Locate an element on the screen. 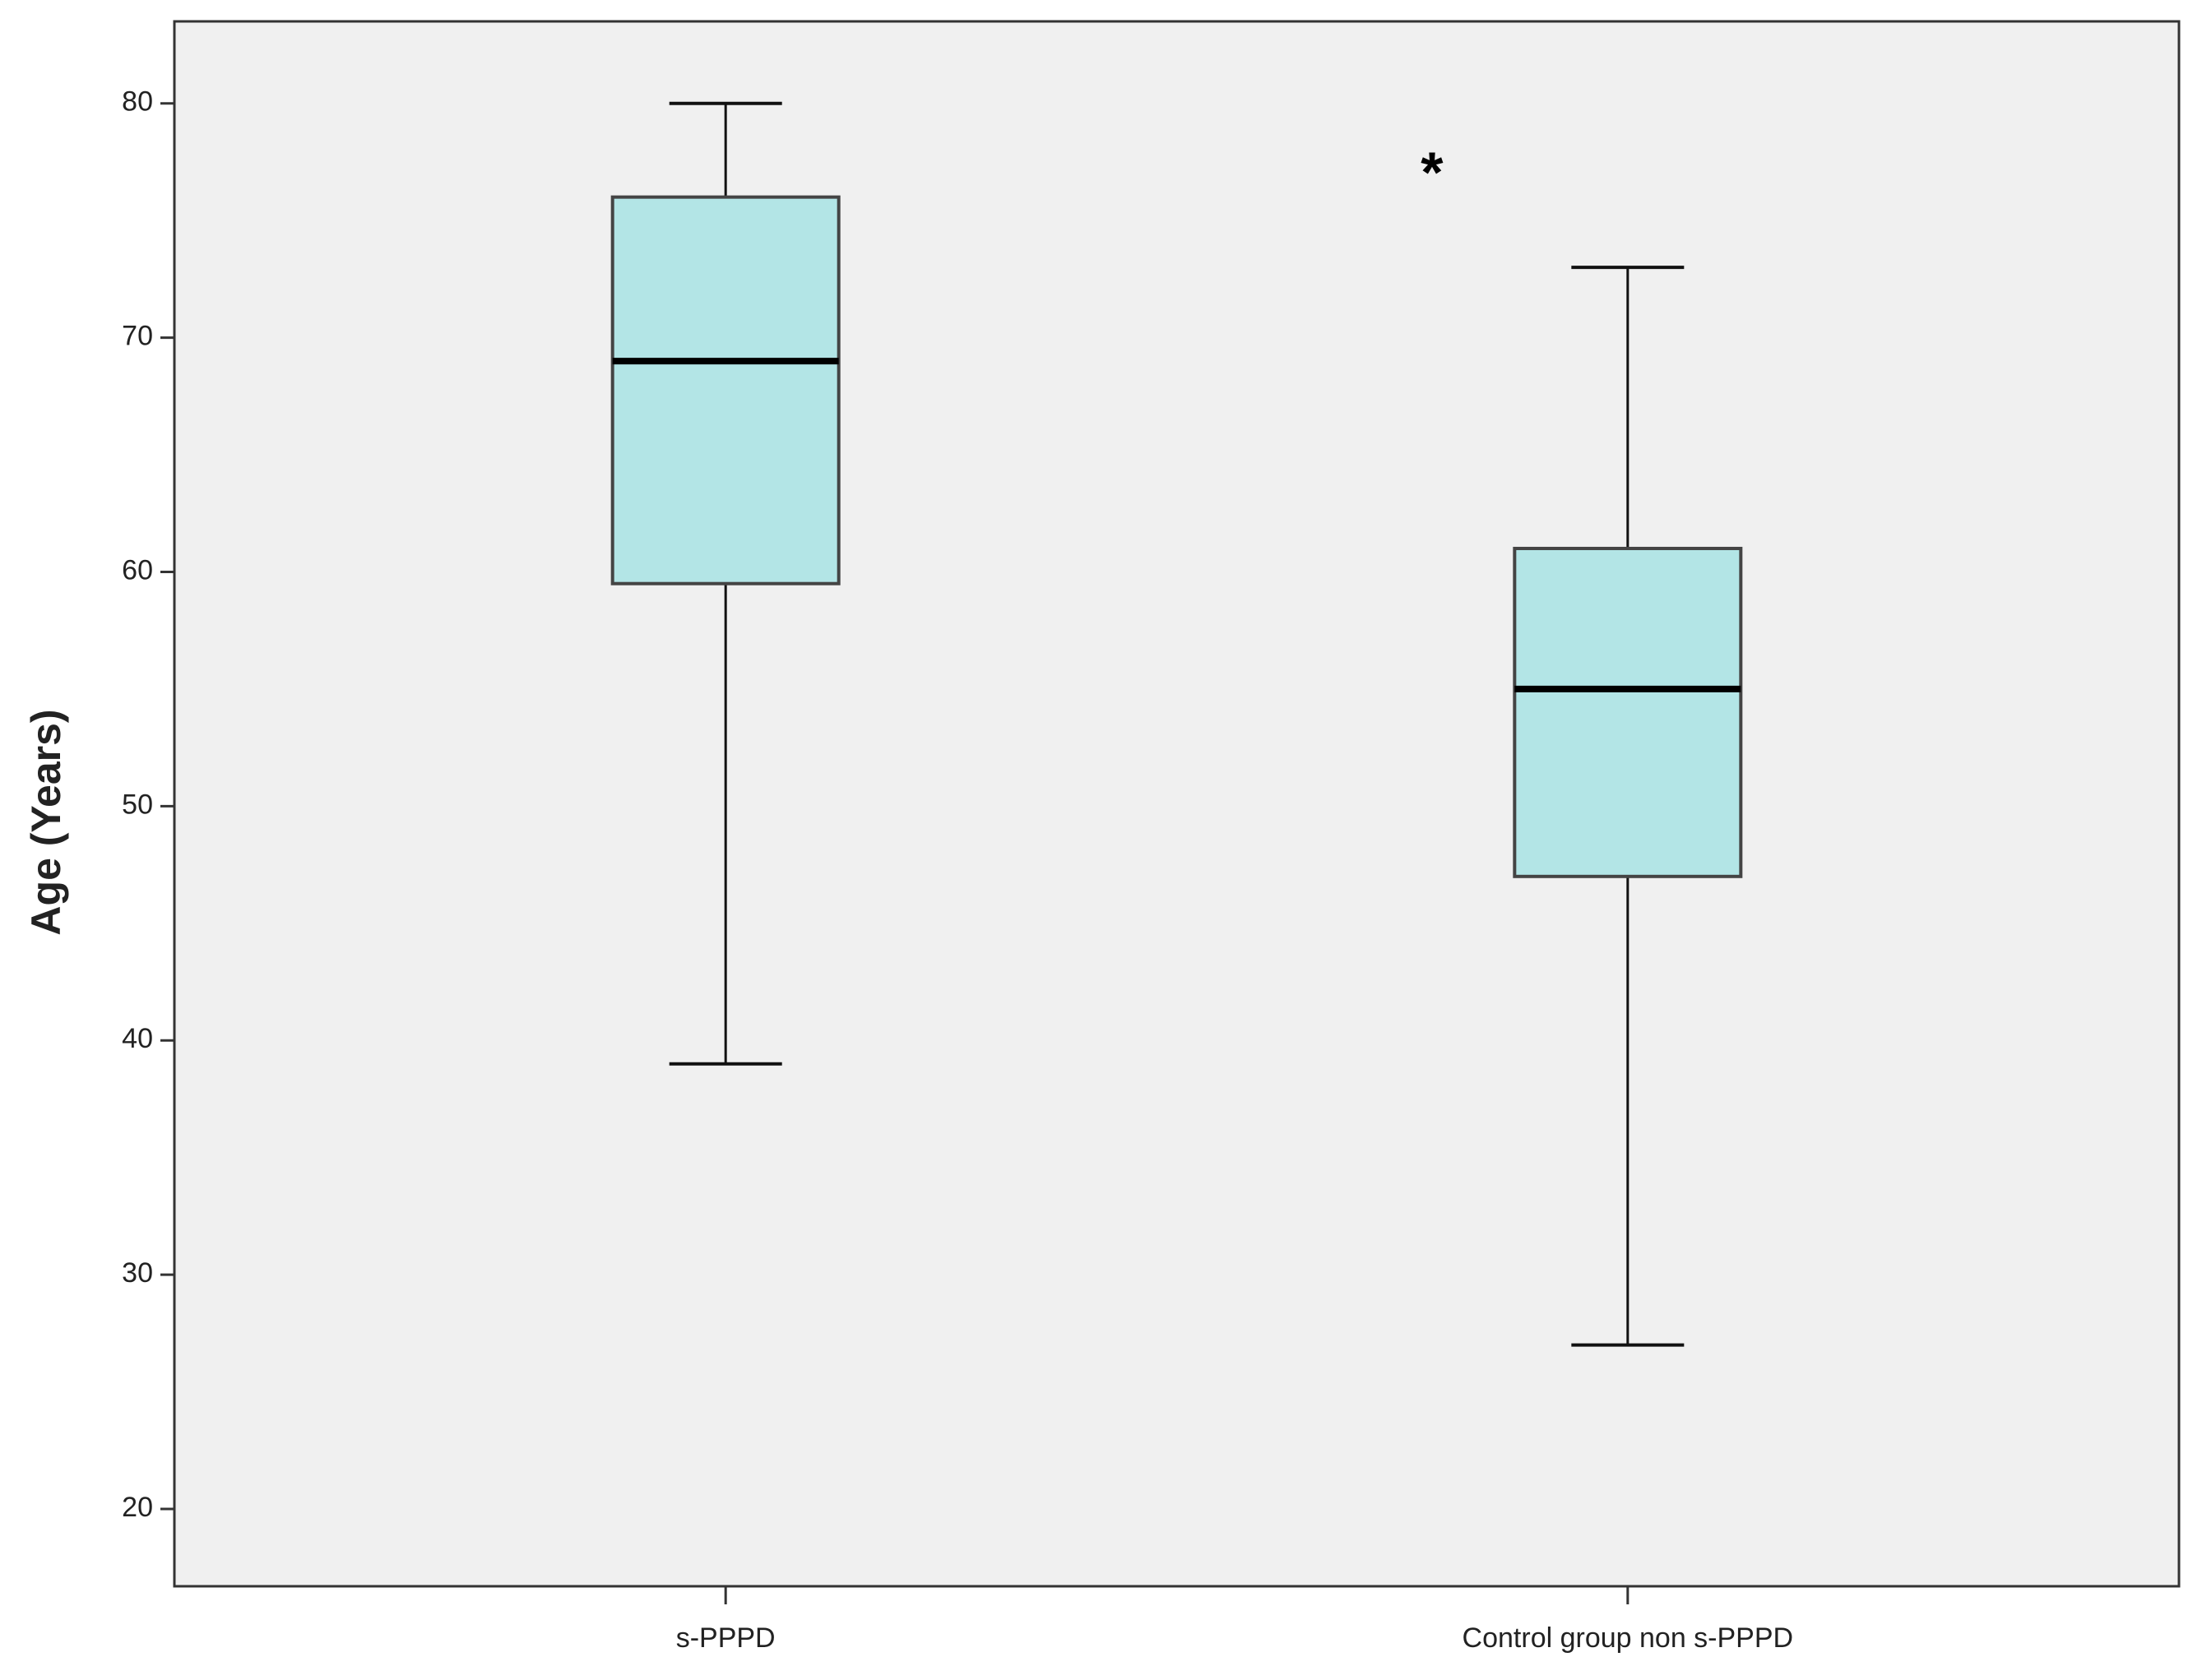 The width and height of the screenshot is (2202, 1680). y-tick-label: 80 is located at coordinates (137, 102).